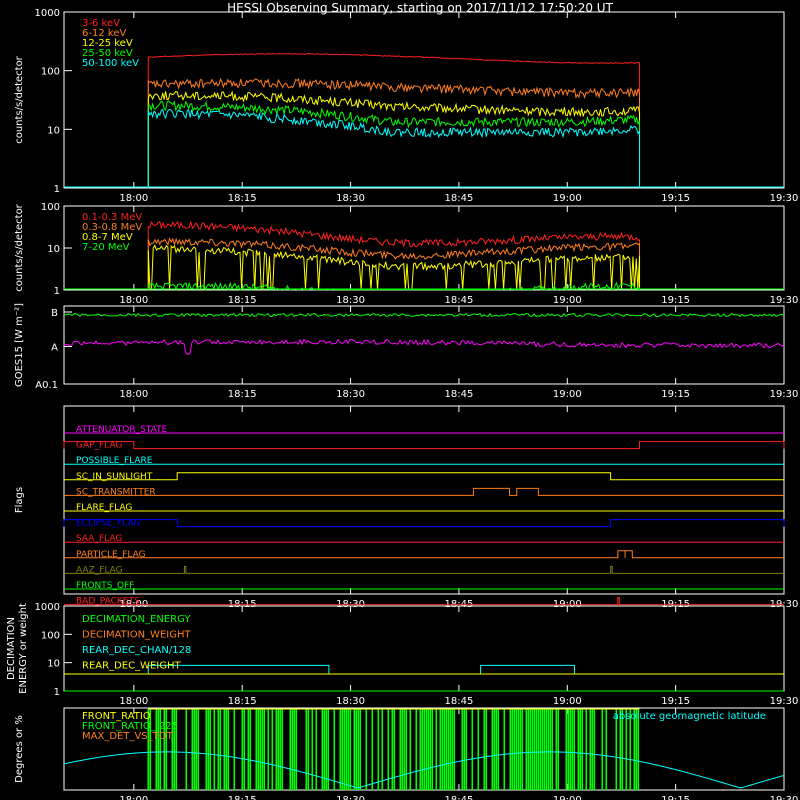 This screenshot has width=800, height=800. What do you see at coordinates (19, 749) in the screenshot?
I see `y-axis-label: Degrees or %` at bounding box center [19, 749].